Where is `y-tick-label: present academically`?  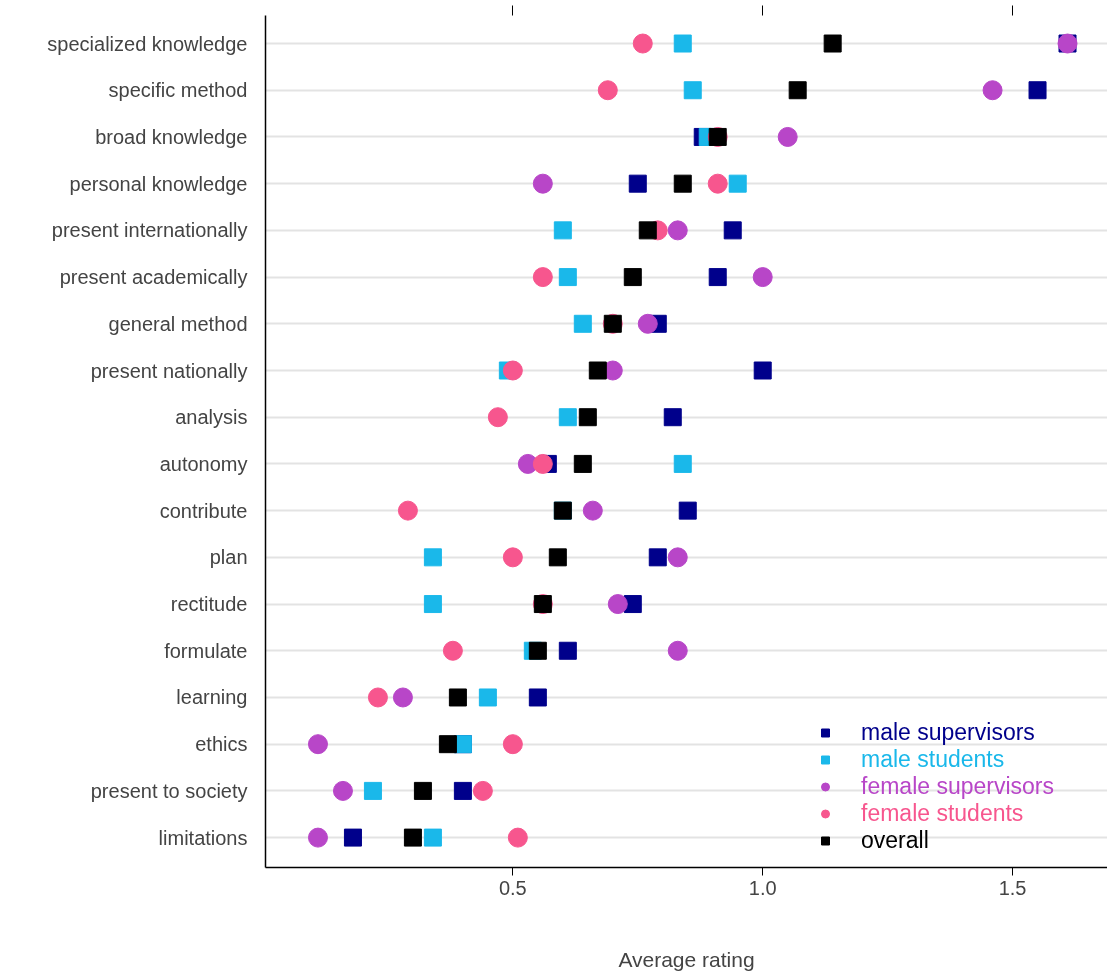
y-tick-label: present academically is located at coordinates (153, 277).